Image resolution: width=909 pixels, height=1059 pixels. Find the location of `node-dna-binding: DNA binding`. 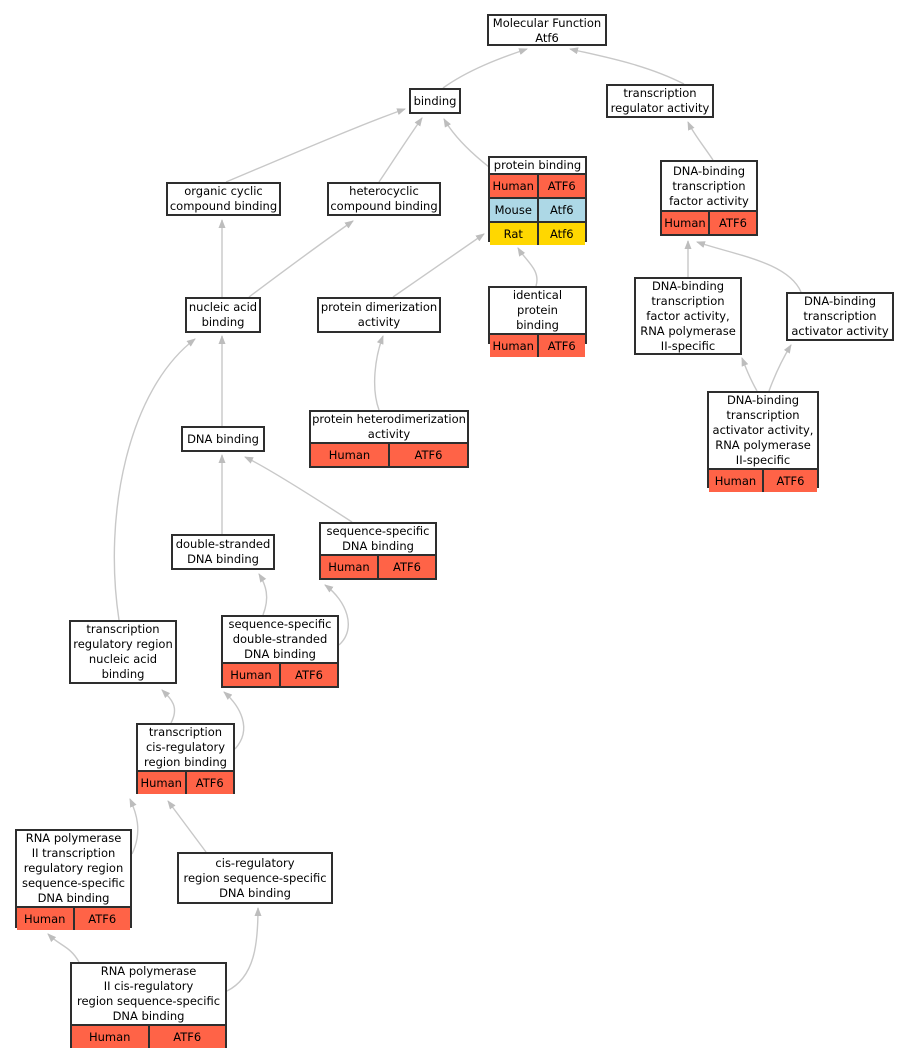

node-dna-binding: DNA binding is located at coordinates (223, 439).